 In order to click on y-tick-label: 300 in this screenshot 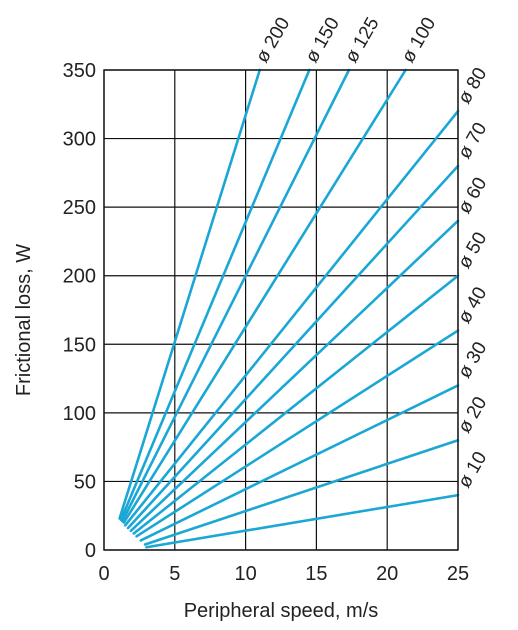, I will do `click(79, 140)`.